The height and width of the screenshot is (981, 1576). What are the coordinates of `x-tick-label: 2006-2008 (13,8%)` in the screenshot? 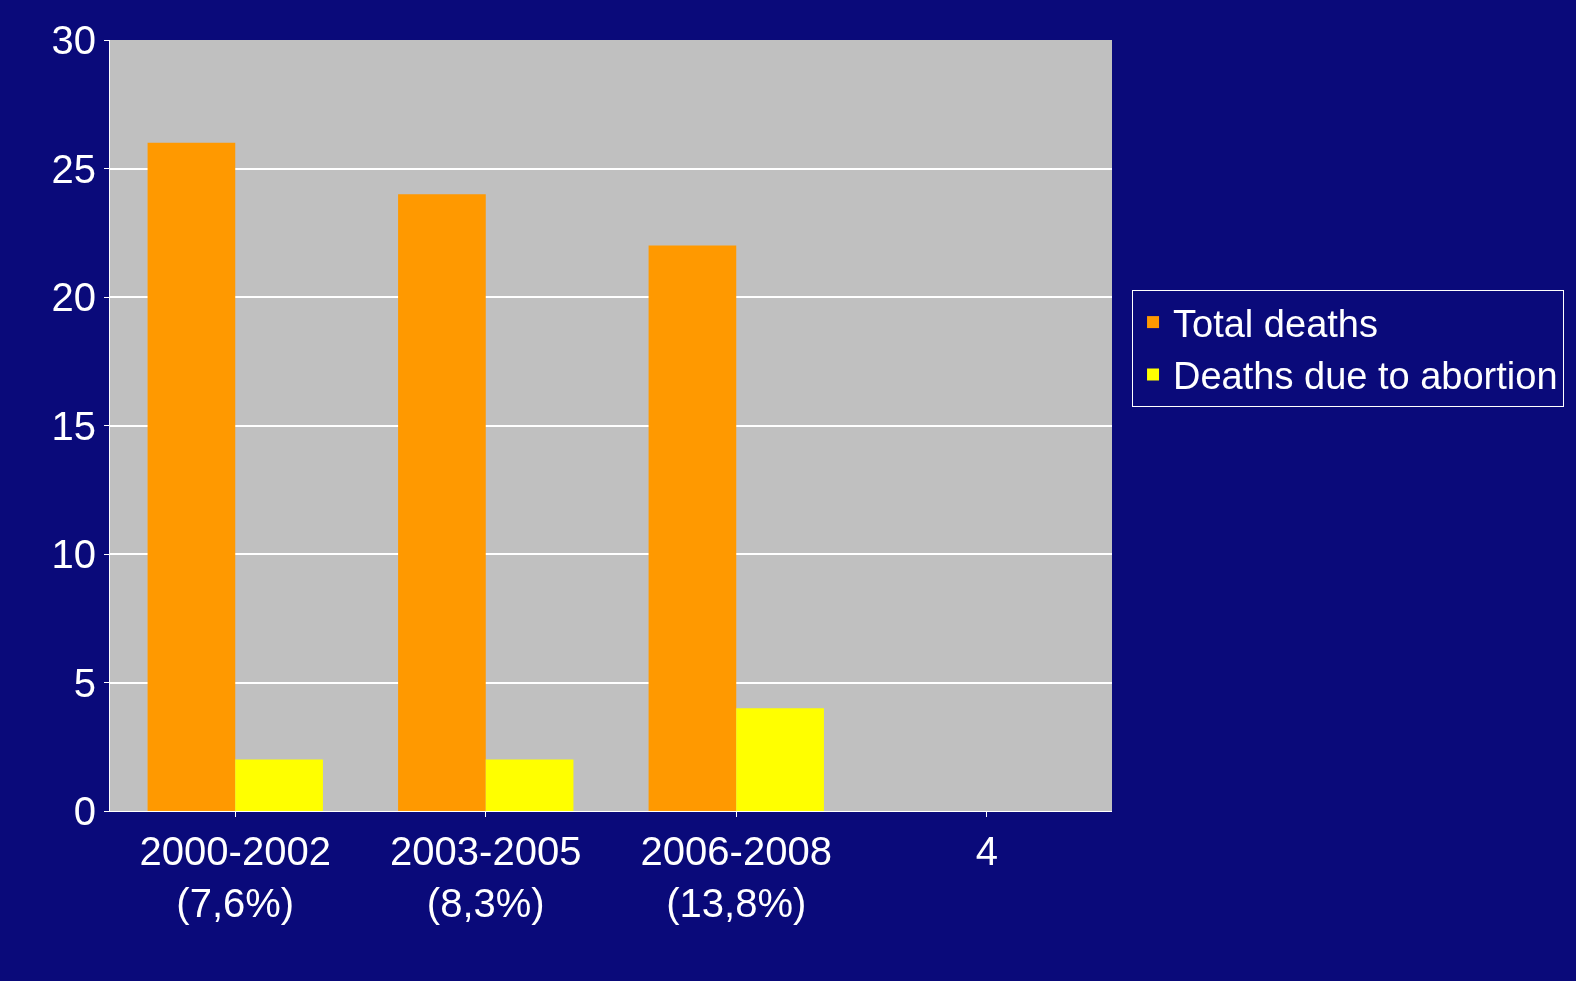 It's located at (736, 877).